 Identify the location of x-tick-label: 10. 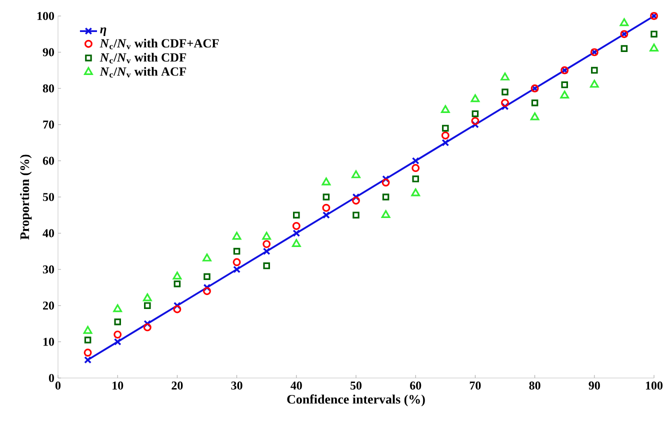
(118, 386).